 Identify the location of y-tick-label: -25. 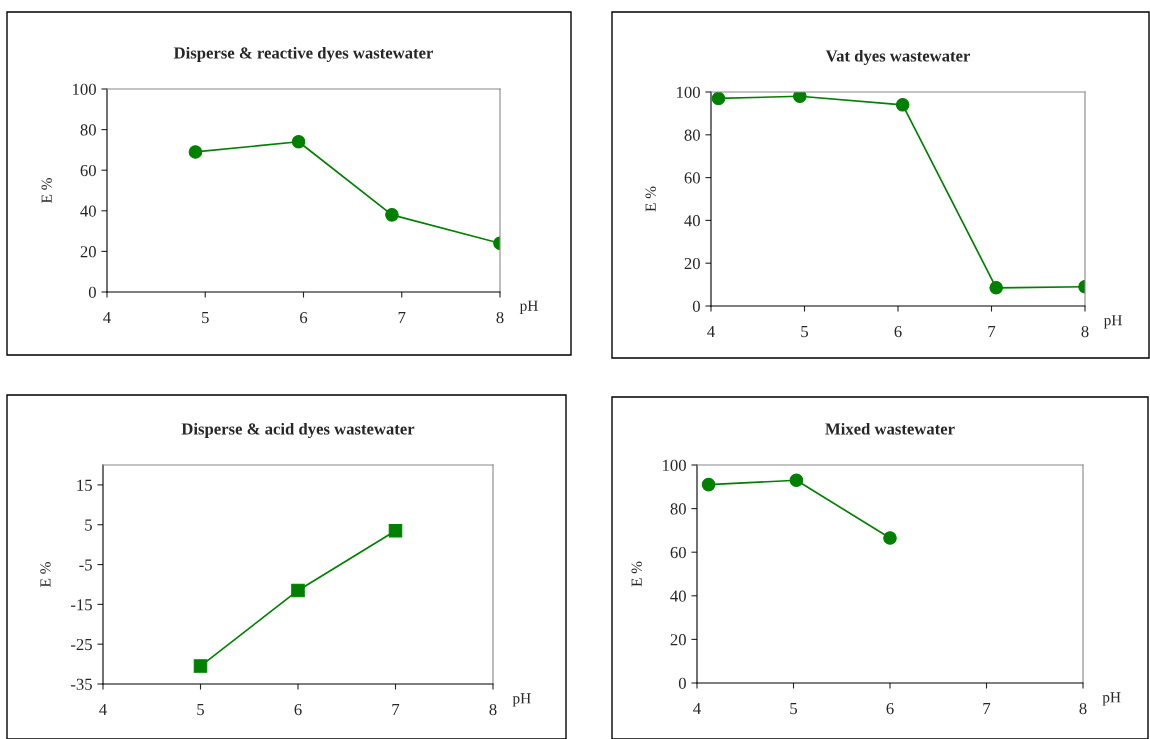
(81, 644).